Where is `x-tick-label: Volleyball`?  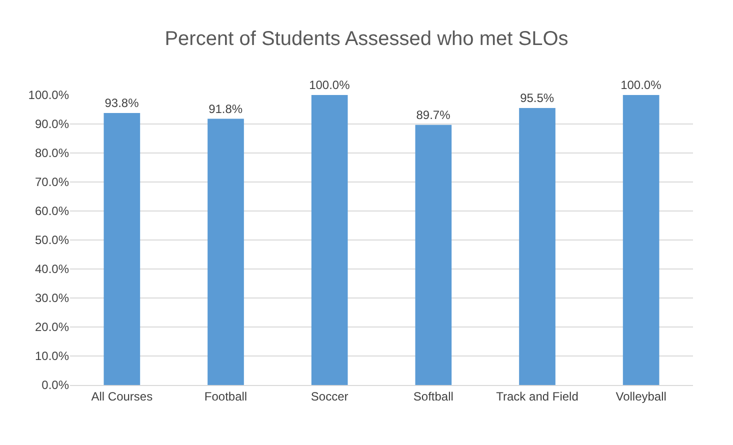
x-tick-label: Volleyball is located at coordinates (641, 396).